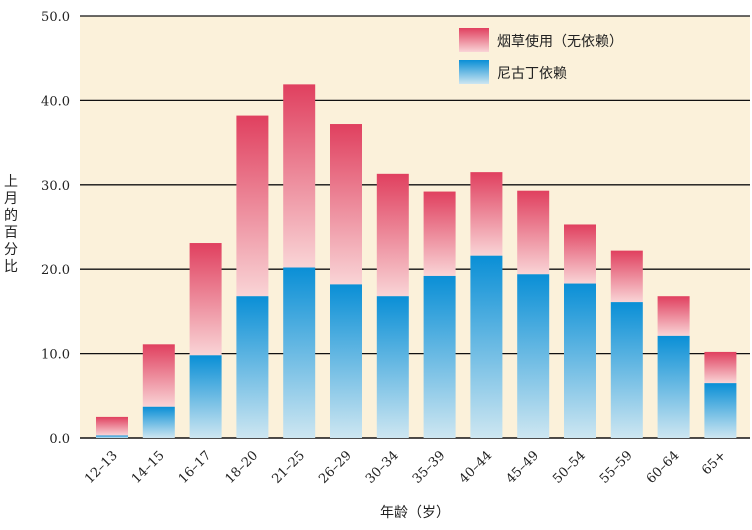  I want to click on y-axis-title: 上月的百分比, so click(11, 224).